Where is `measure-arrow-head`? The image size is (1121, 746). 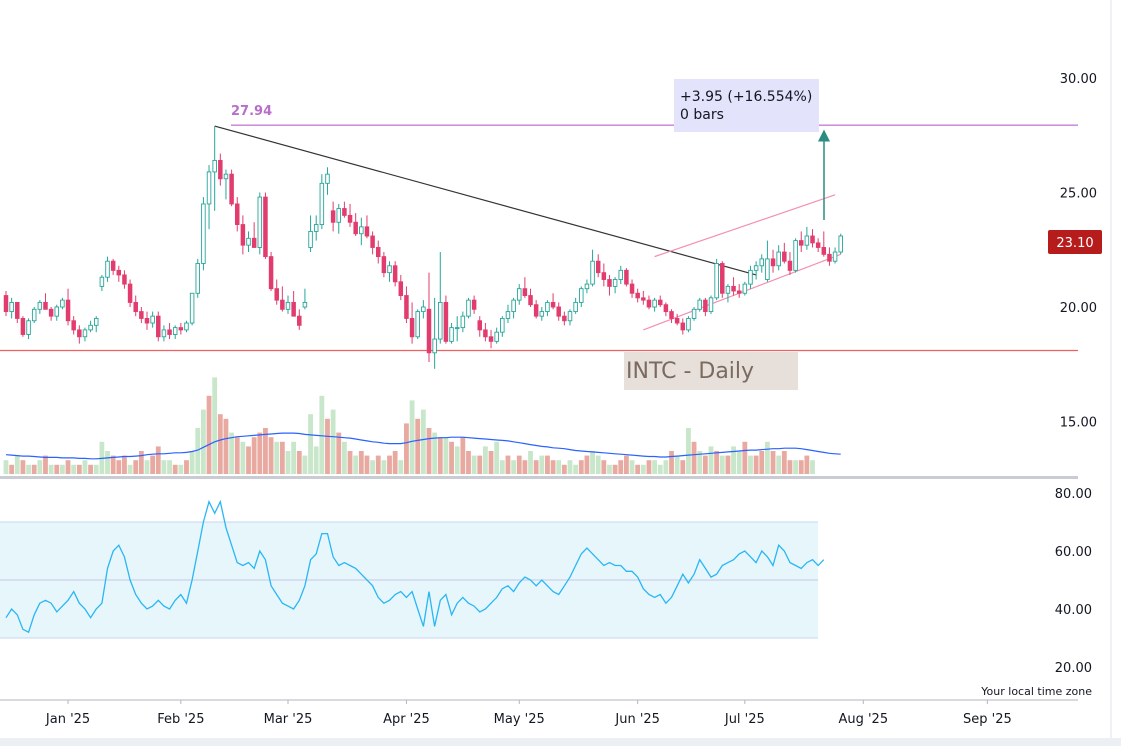 measure-arrow-head is located at coordinates (824, 135).